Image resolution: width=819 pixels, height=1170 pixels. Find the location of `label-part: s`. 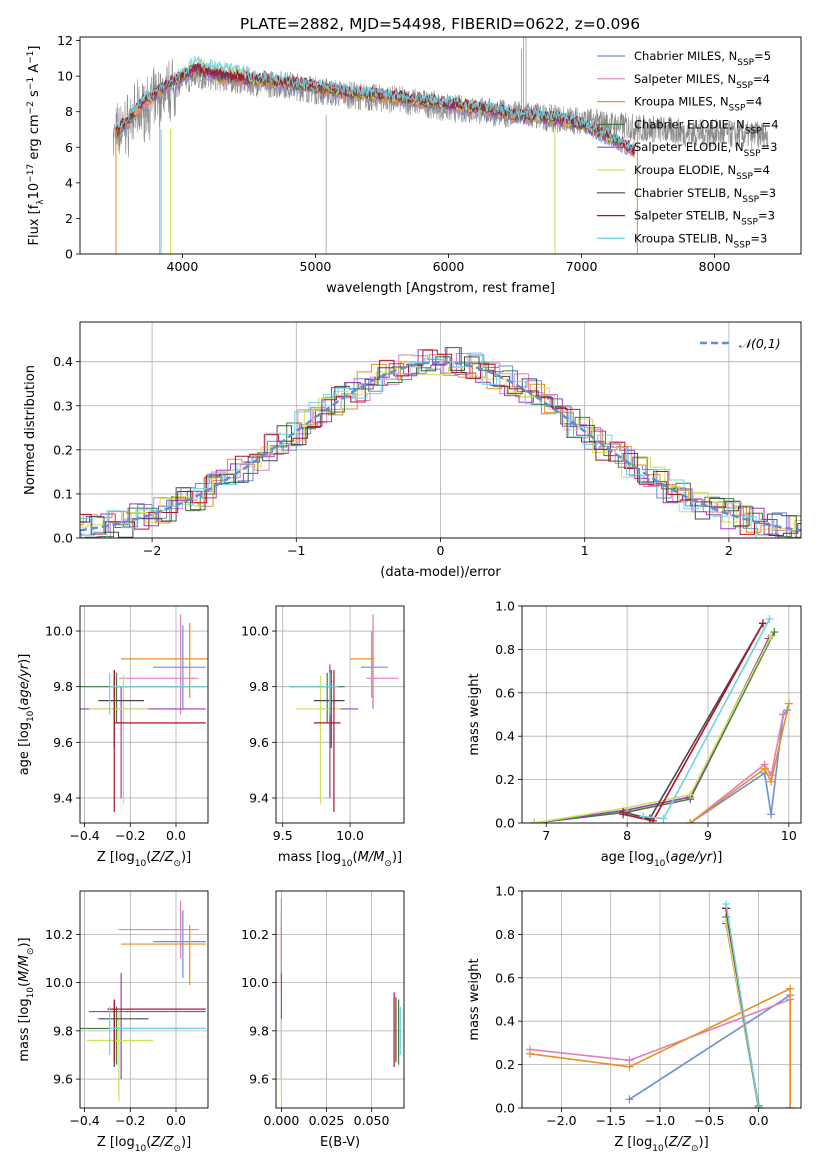

label-part: s is located at coordinates (34, 95).